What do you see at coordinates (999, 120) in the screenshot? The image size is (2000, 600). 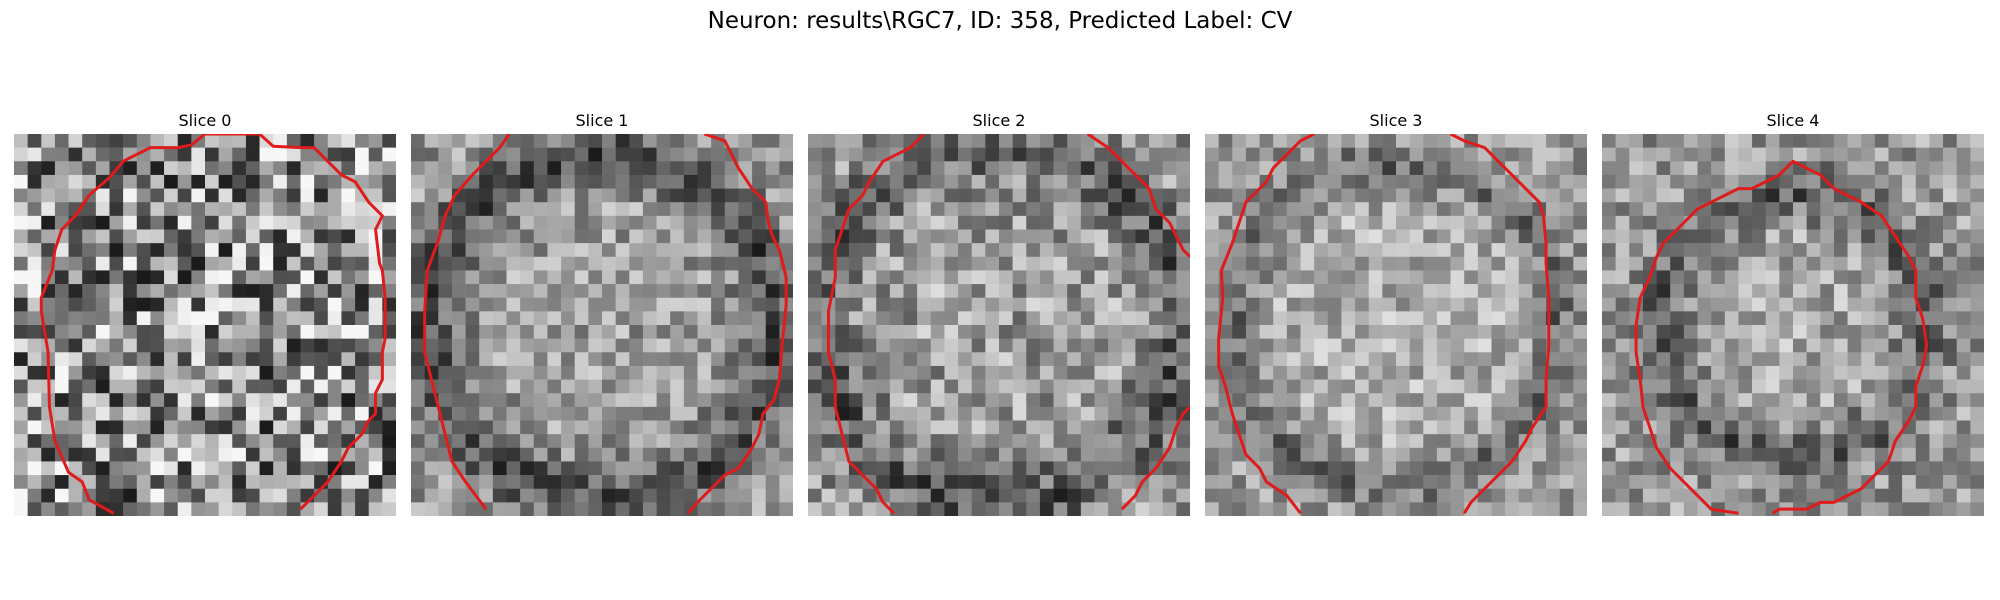 I see `slice-title-2: Slice 2` at bounding box center [999, 120].